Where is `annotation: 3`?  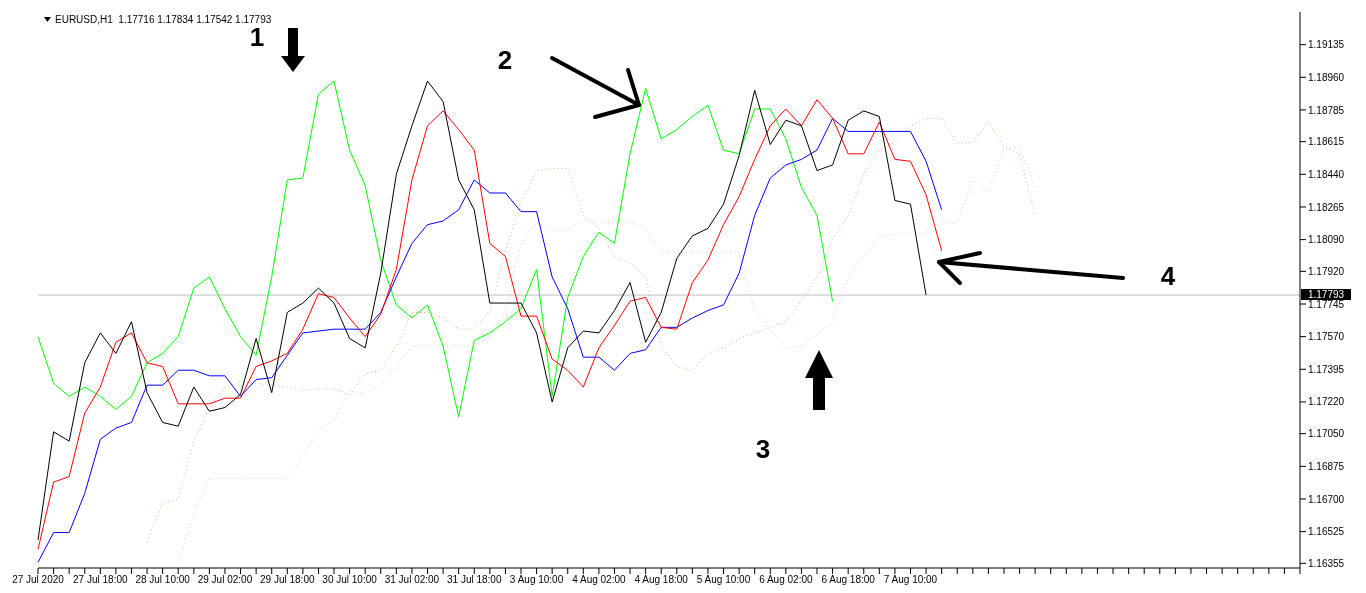 annotation: 3 is located at coordinates (763, 449).